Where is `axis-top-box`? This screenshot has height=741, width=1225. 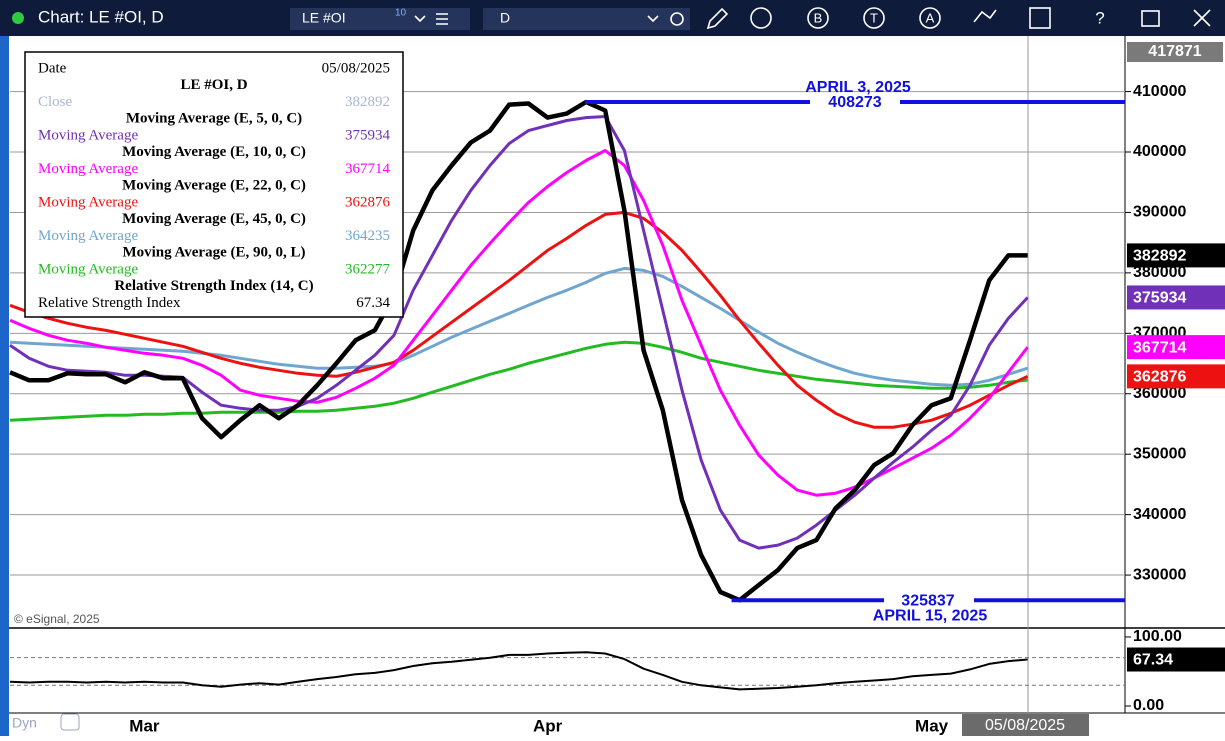
axis-top-box is located at coordinates (1175, 52).